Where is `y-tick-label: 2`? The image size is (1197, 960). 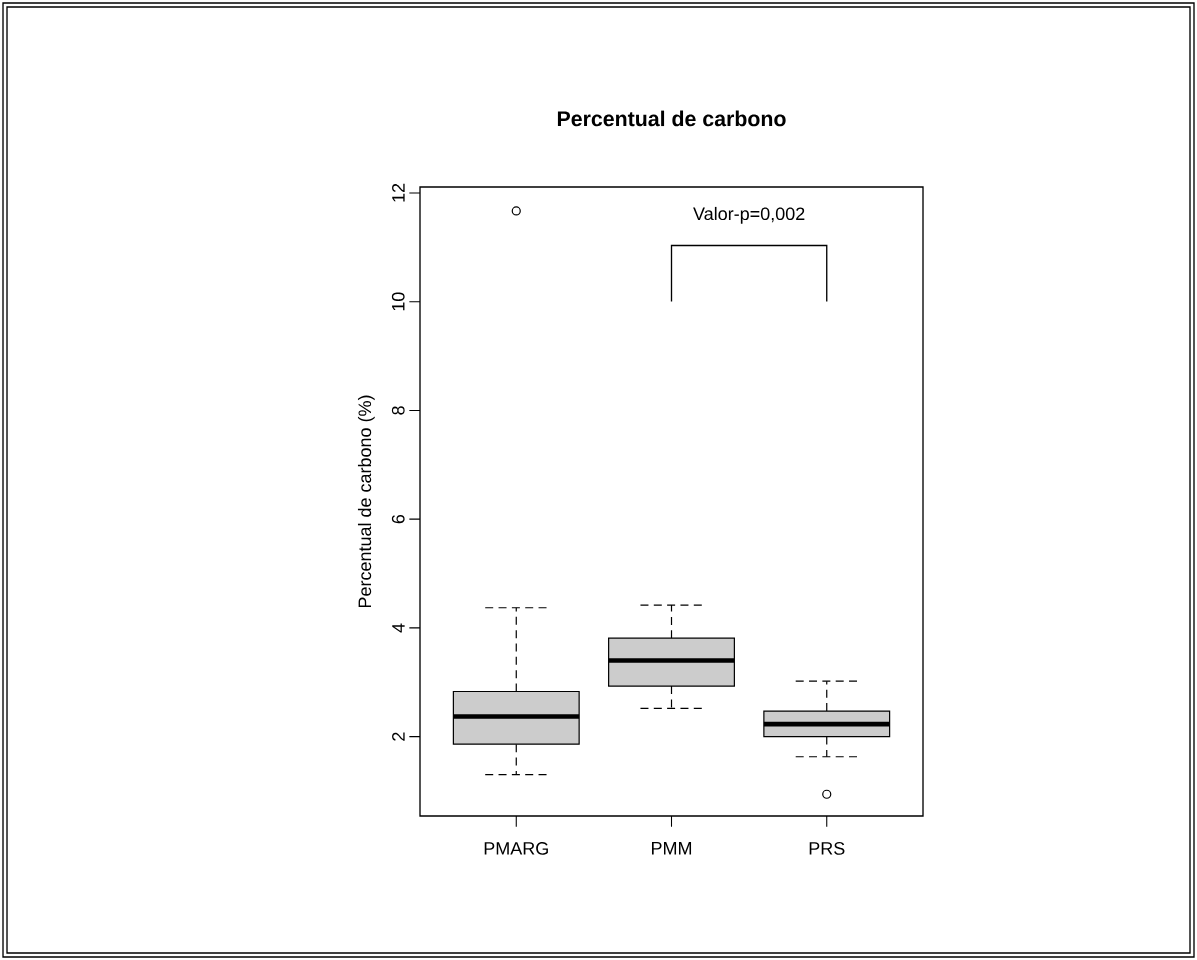 y-tick-label: 2 is located at coordinates (398, 736).